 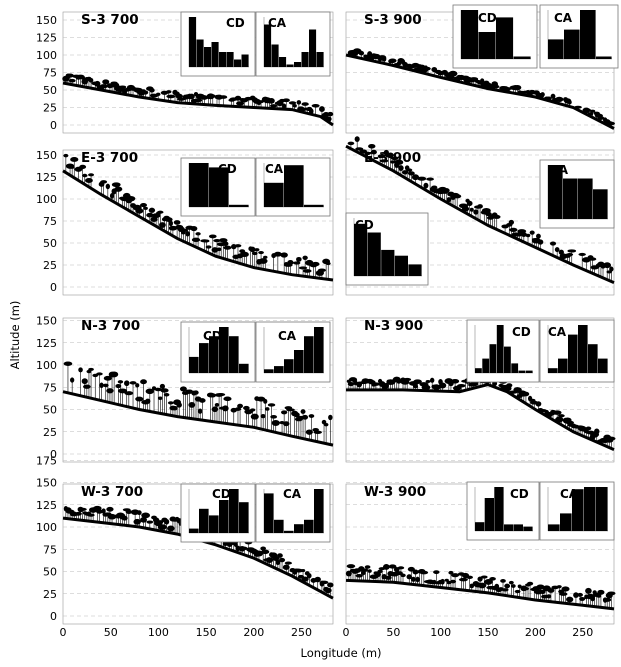 I want to click on x-tick-label: 200, so click(x=253, y=632).